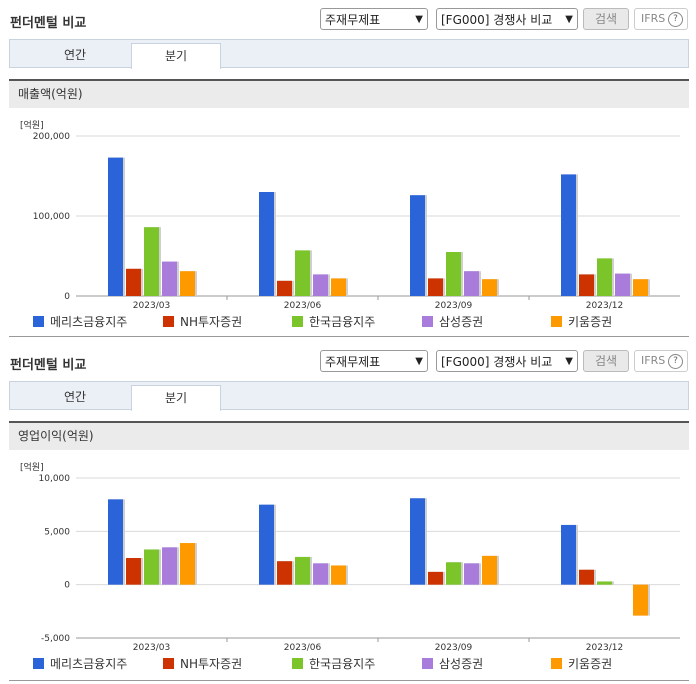 This screenshot has width=696, height=684. I want to click on y-tick-label: 200,000, so click(51, 137).